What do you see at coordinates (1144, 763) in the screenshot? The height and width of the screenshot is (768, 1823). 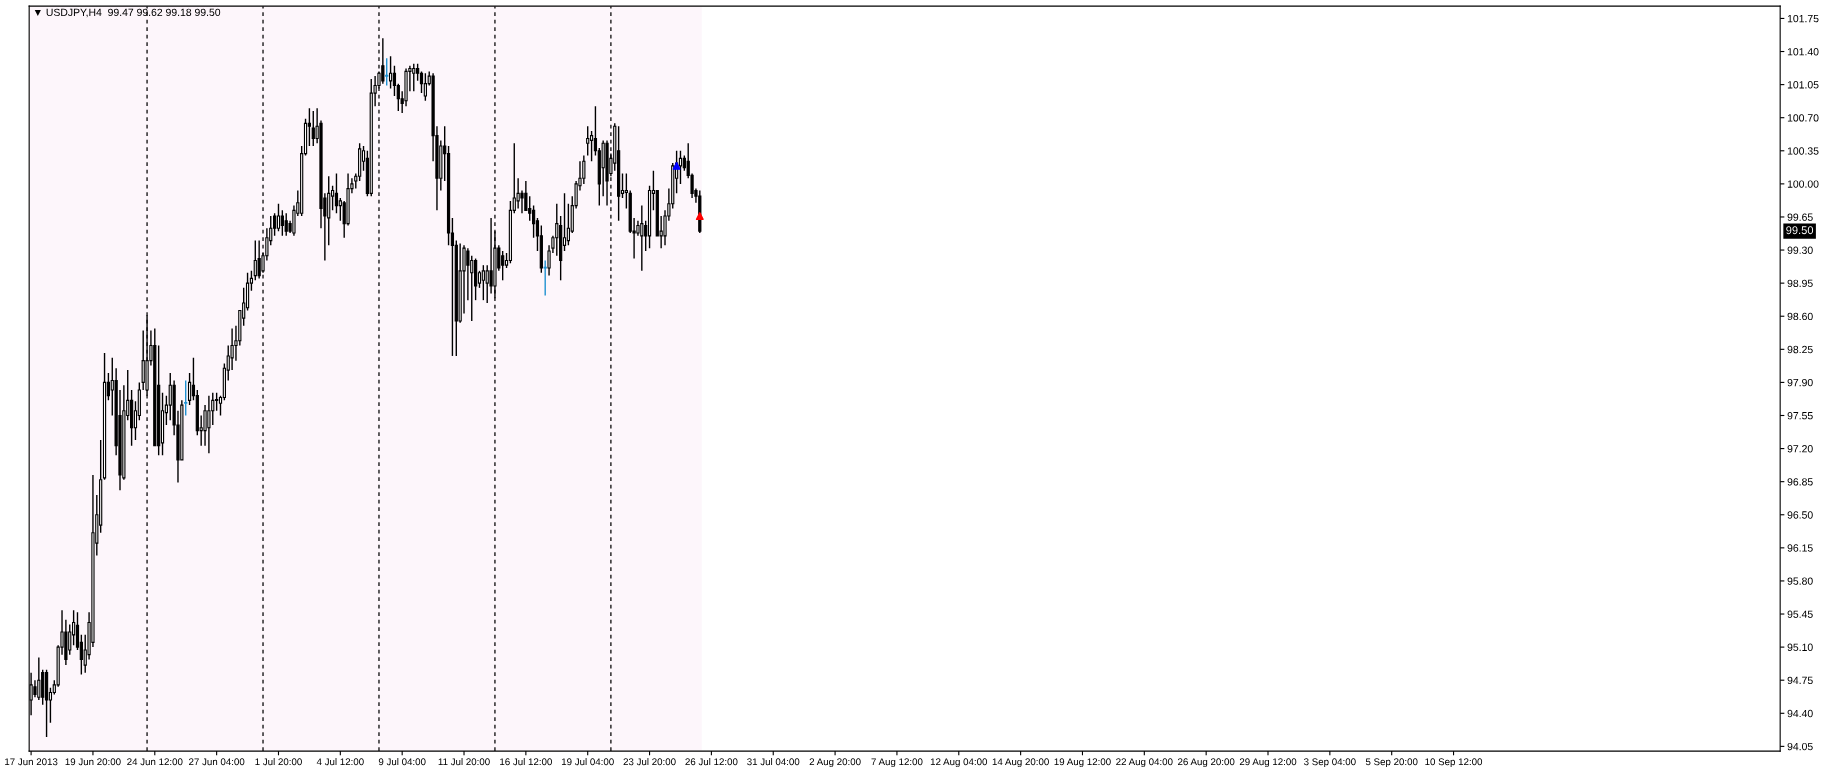 I see `x-tick-label: 22 Aug 04:00` at bounding box center [1144, 763].